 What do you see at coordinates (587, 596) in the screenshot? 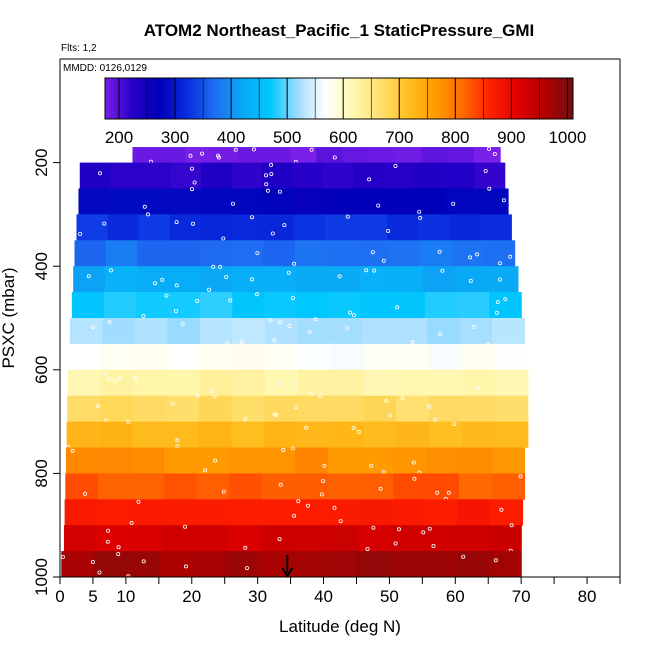
I see `x-tick-label: 80` at bounding box center [587, 596].